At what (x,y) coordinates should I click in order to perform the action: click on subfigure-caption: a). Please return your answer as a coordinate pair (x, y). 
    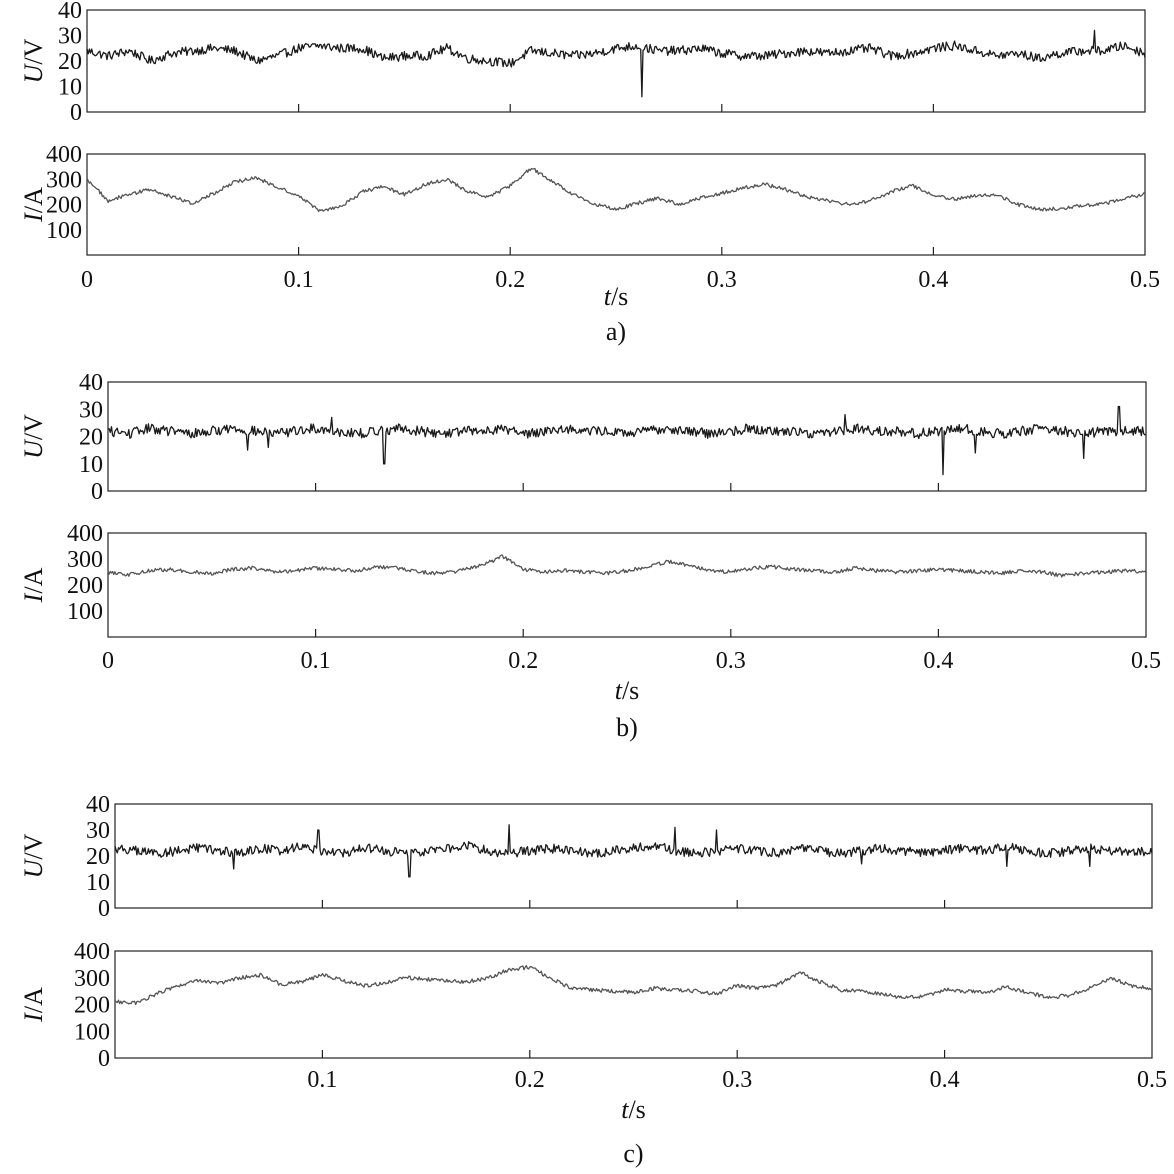
    Looking at the image, I should click on (616, 331).